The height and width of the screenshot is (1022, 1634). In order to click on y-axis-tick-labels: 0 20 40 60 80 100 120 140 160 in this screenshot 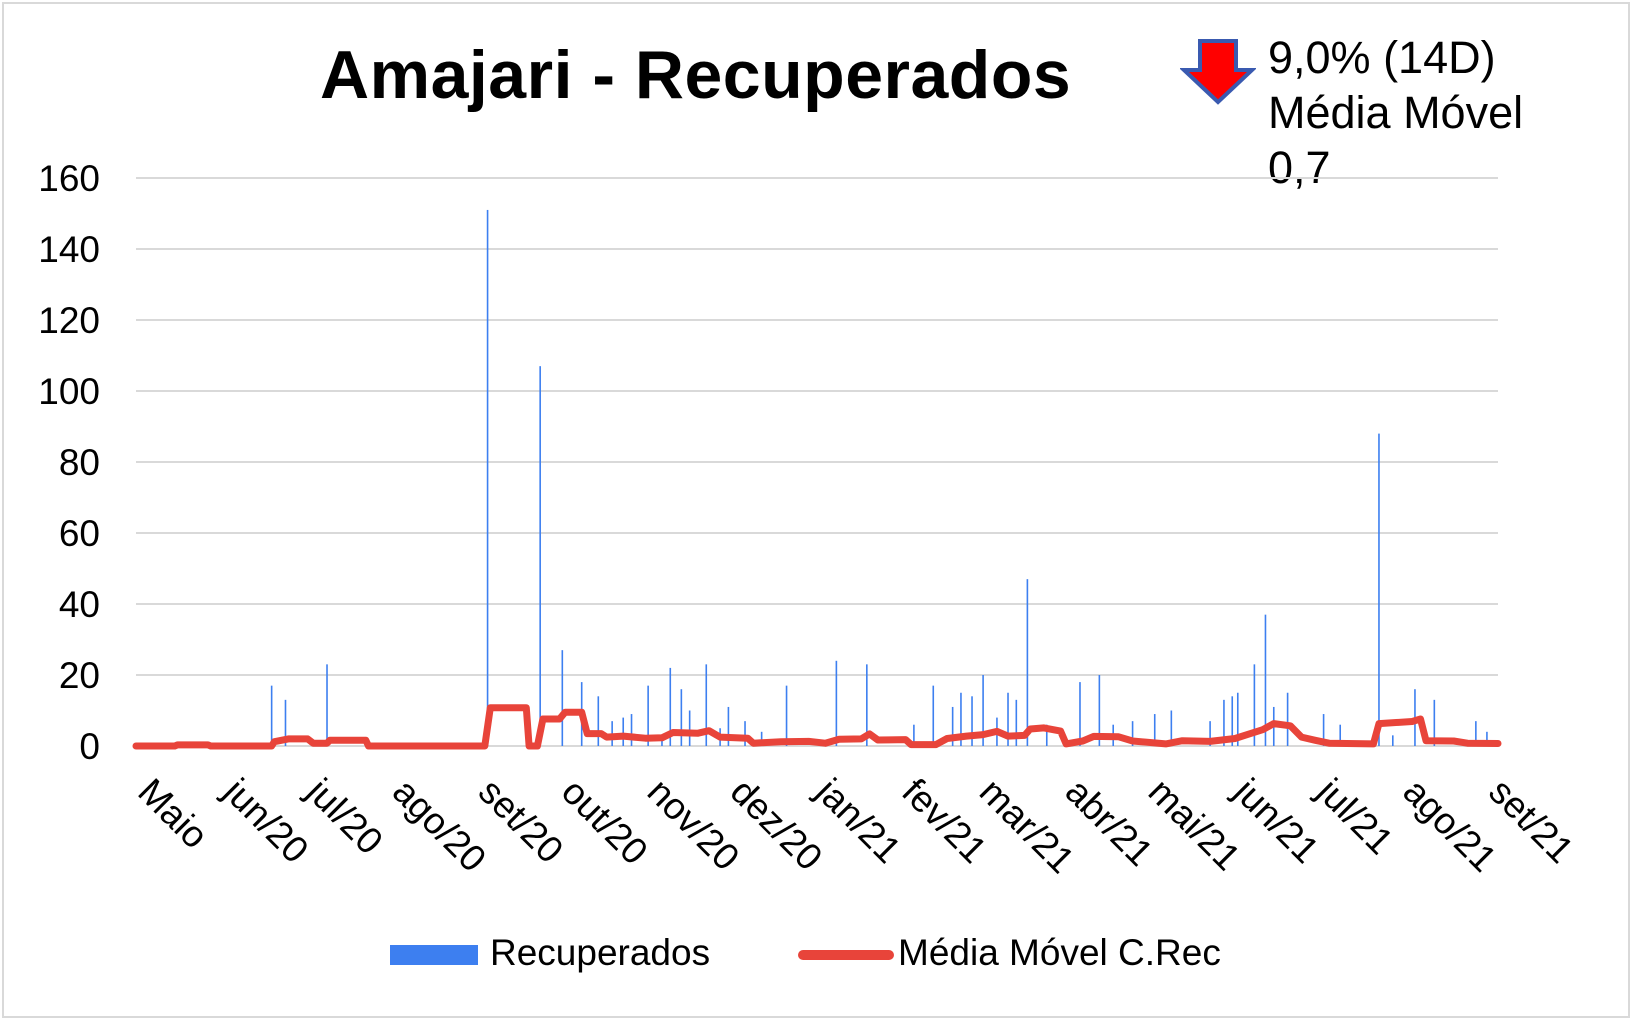, I will do `click(69, 462)`.